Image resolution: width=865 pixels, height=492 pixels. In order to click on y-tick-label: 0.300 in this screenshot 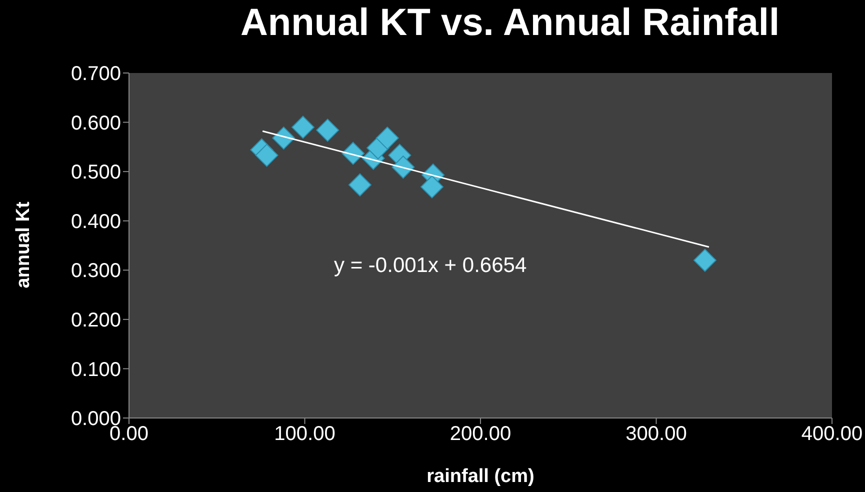, I will do `click(95, 271)`.